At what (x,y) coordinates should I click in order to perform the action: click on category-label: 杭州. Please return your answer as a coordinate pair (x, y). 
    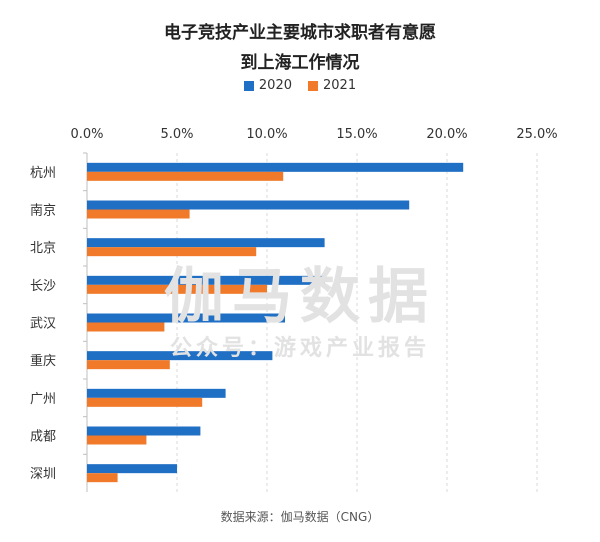
    Looking at the image, I should click on (43, 173).